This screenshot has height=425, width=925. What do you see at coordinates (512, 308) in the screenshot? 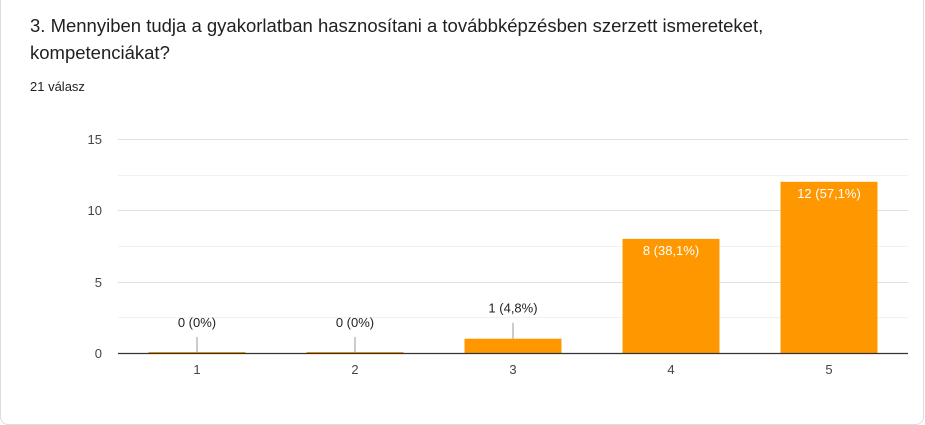
I see `data-label: 1 (4,8%)` at bounding box center [512, 308].